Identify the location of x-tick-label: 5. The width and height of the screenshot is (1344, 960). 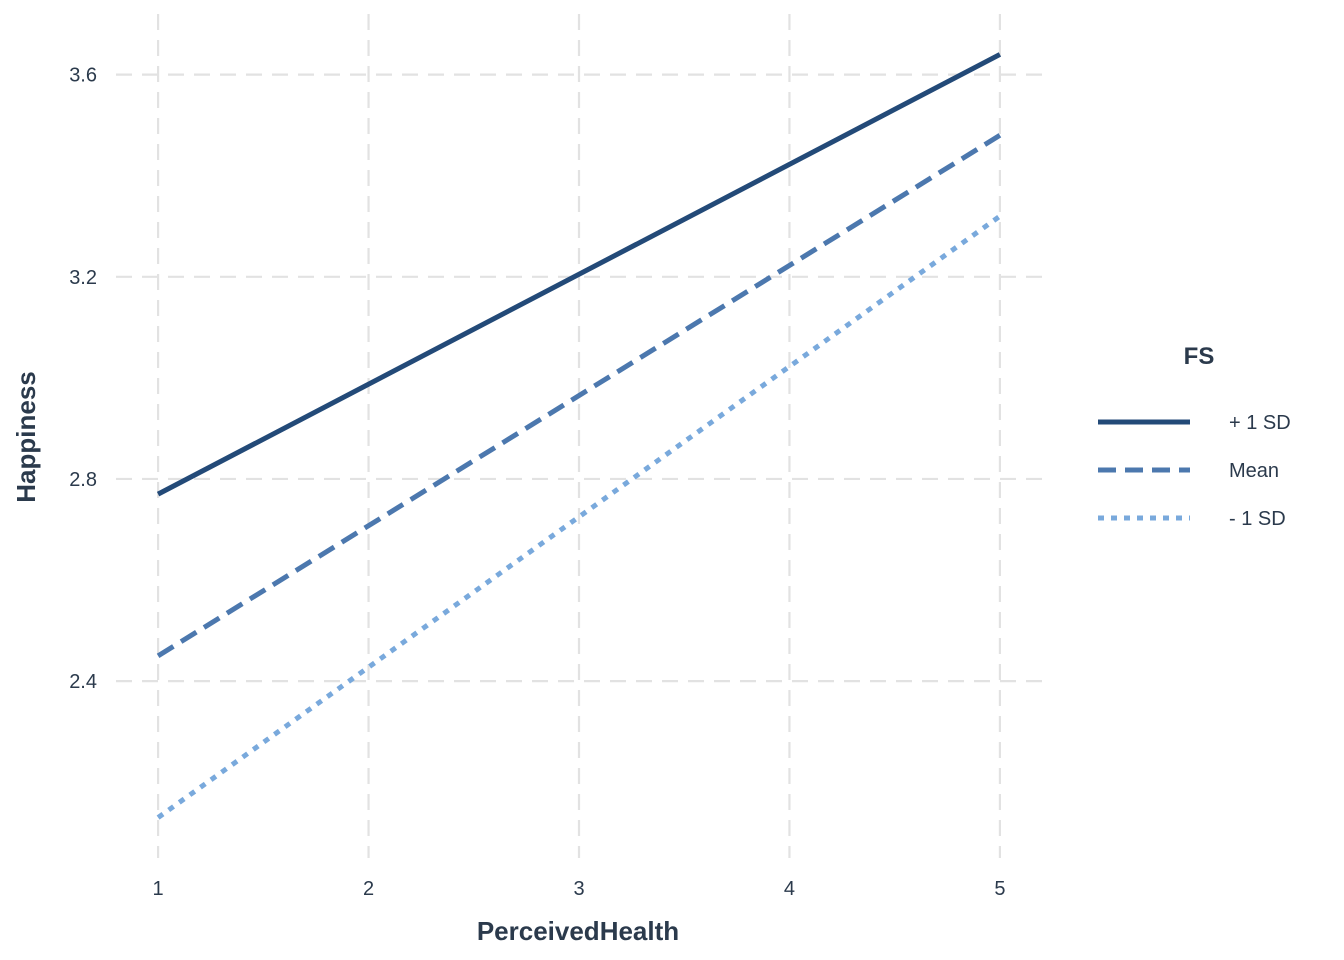
(999, 889).